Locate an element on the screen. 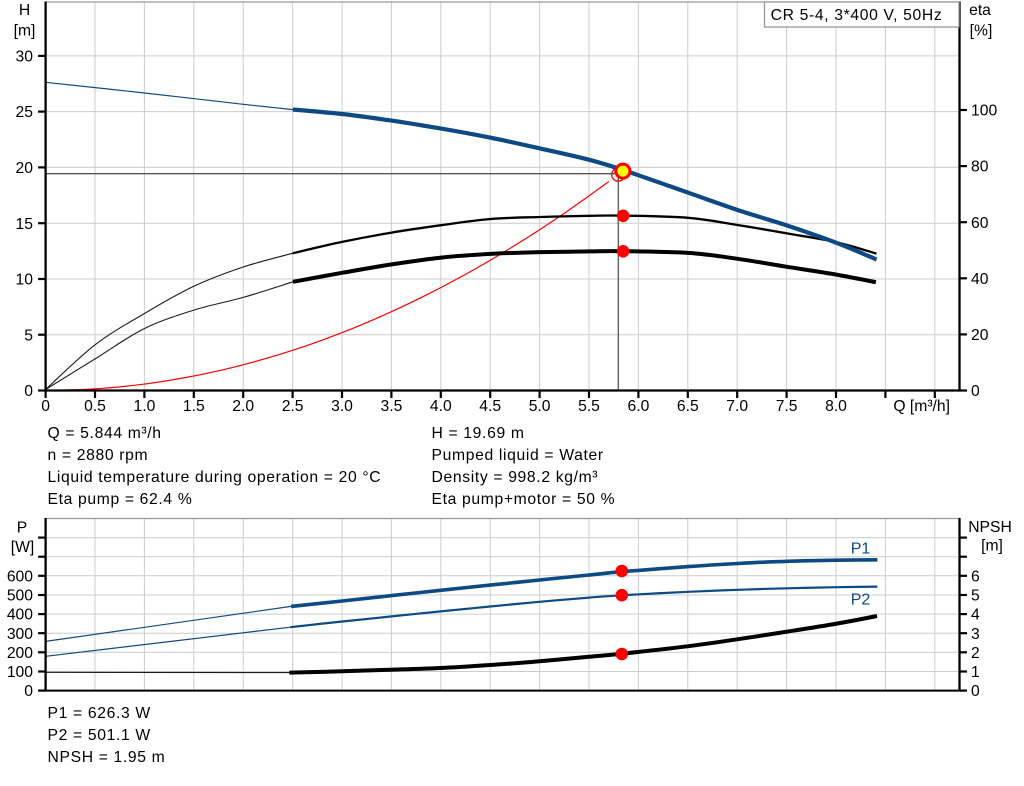 The image size is (1024, 786). svg-text: 200 is located at coordinates (20, 653).